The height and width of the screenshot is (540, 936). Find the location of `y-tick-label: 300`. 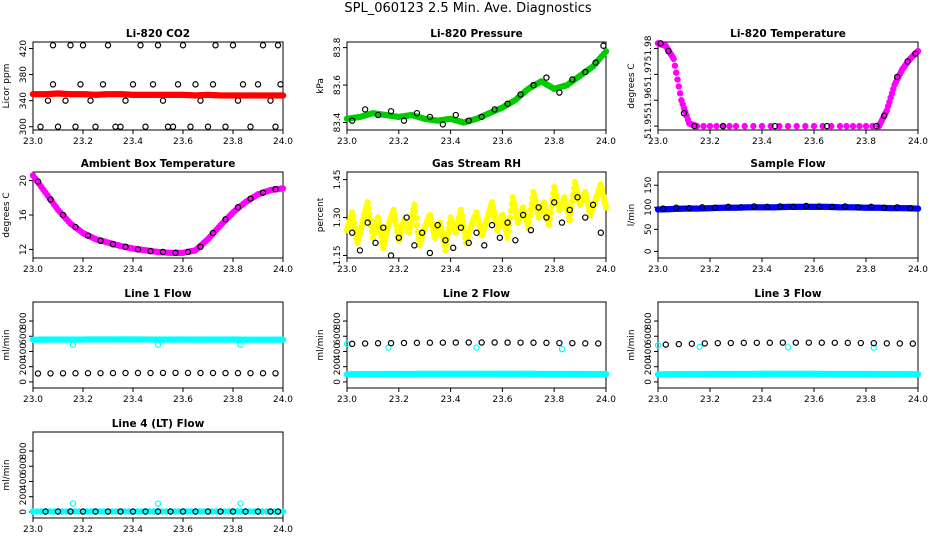

y-tick-label: 300 is located at coordinates (24, 126).